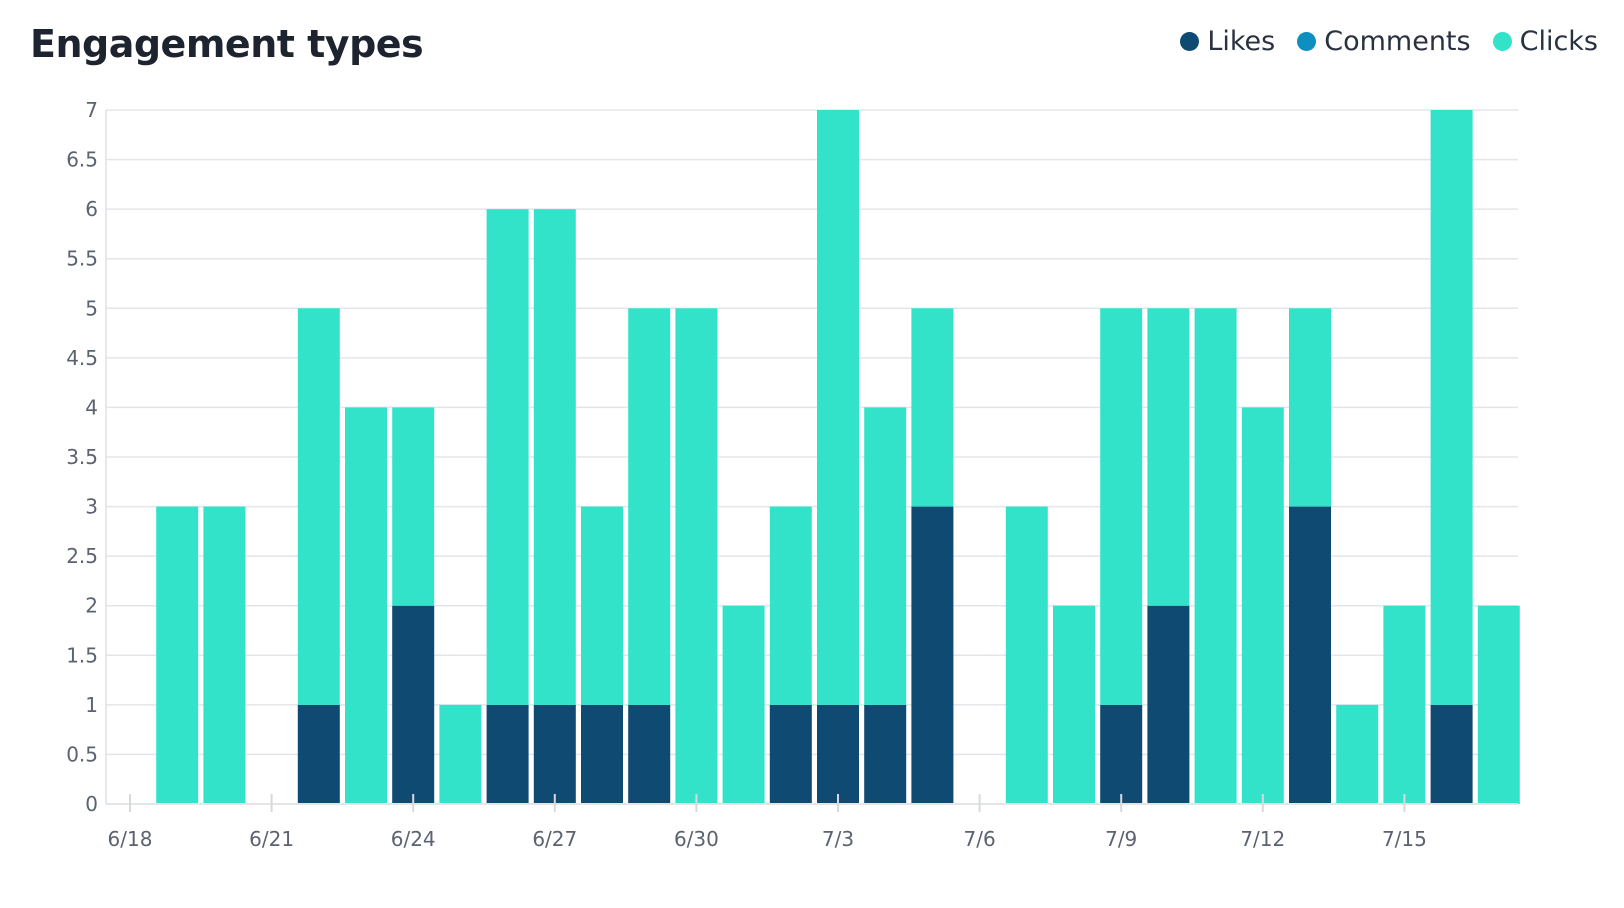 This screenshot has width=1624, height=908. What do you see at coordinates (82, 358) in the screenshot?
I see `y-tick-label: 4.5` at bounding box center [82, 358].